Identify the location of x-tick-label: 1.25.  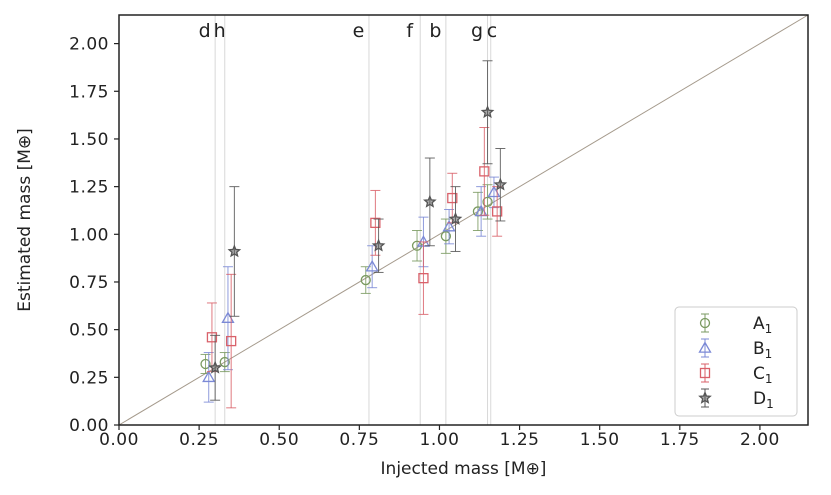
(520, 440).